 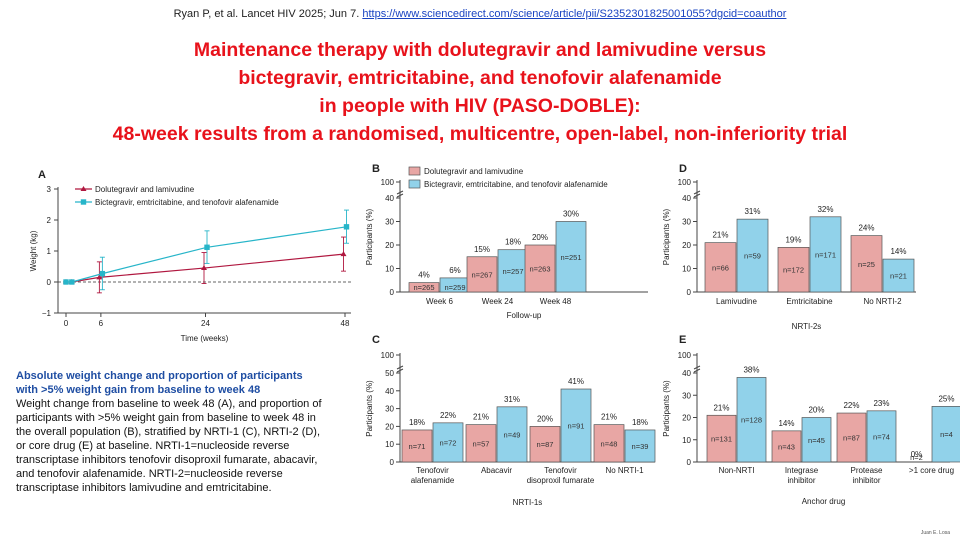 What do you see at coordinates (33, 250) in the screenshot?
I see `y-axis-title: Weight (kg)` at bounding box center [33, 250].